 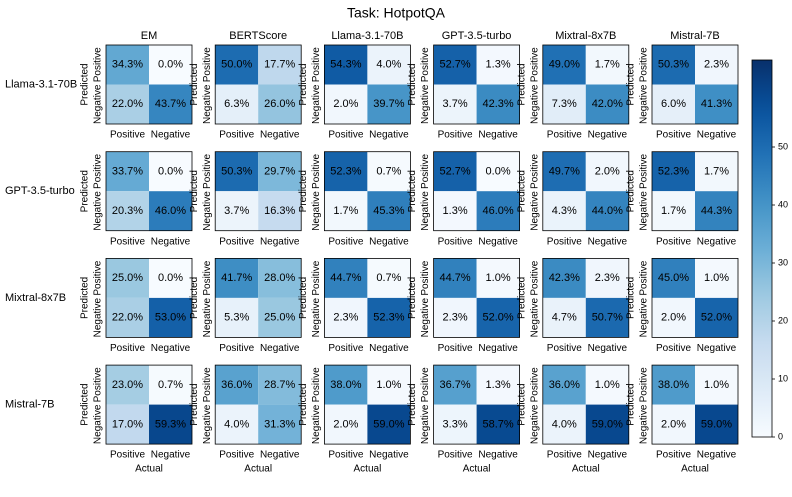 What do you see at coordinates (279, 385) in the screenshot?
I see `value-label: 28.7%` at bounding box center [279, 385].